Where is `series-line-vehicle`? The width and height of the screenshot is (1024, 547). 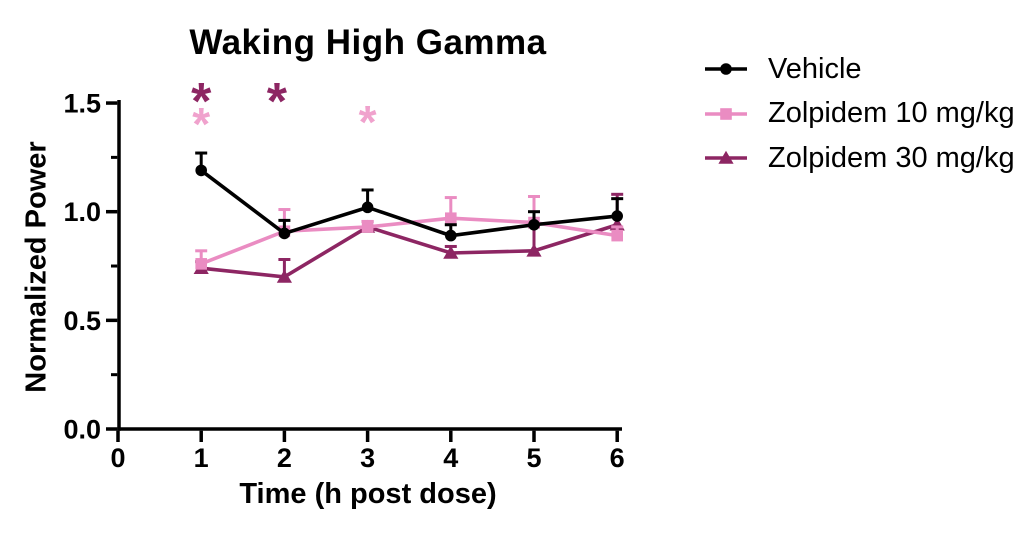
series-line-vehicle is located at coordinates (409, 203).